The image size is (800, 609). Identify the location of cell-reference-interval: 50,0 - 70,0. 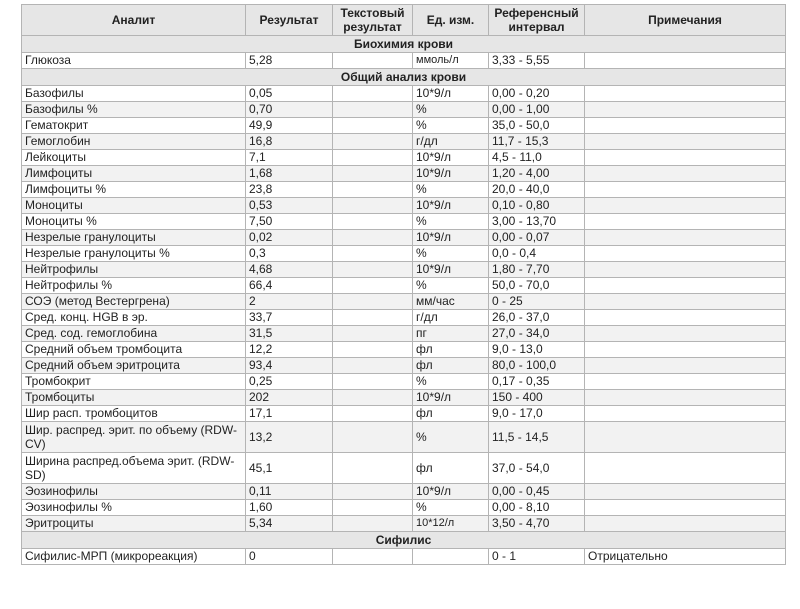
(536, 285).